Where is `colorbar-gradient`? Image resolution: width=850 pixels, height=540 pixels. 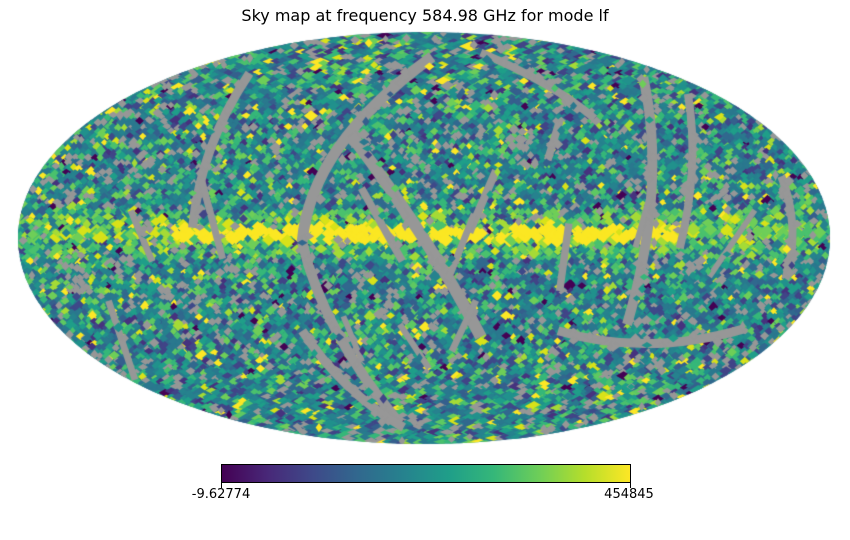
colorbar-gradient is located at coordinates (426, 476).